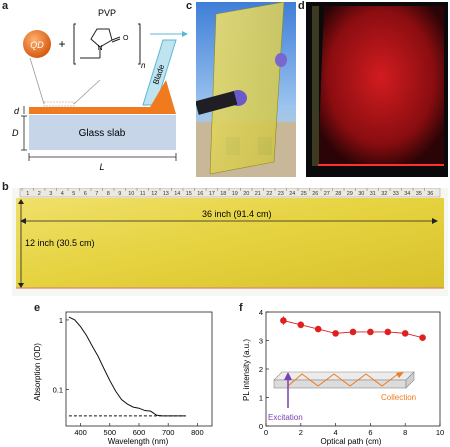  Describe the element at coordinates (59, 104) in the screenshot. I see `zoom-box` at that location.